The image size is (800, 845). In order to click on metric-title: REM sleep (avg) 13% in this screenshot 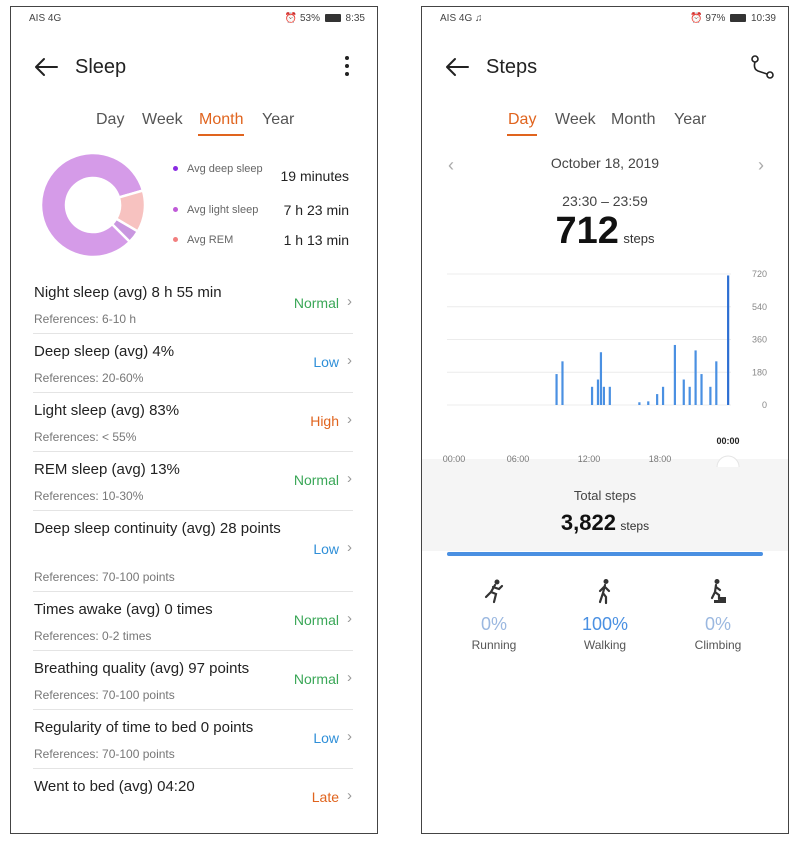, I will do `click(107, 469)`.